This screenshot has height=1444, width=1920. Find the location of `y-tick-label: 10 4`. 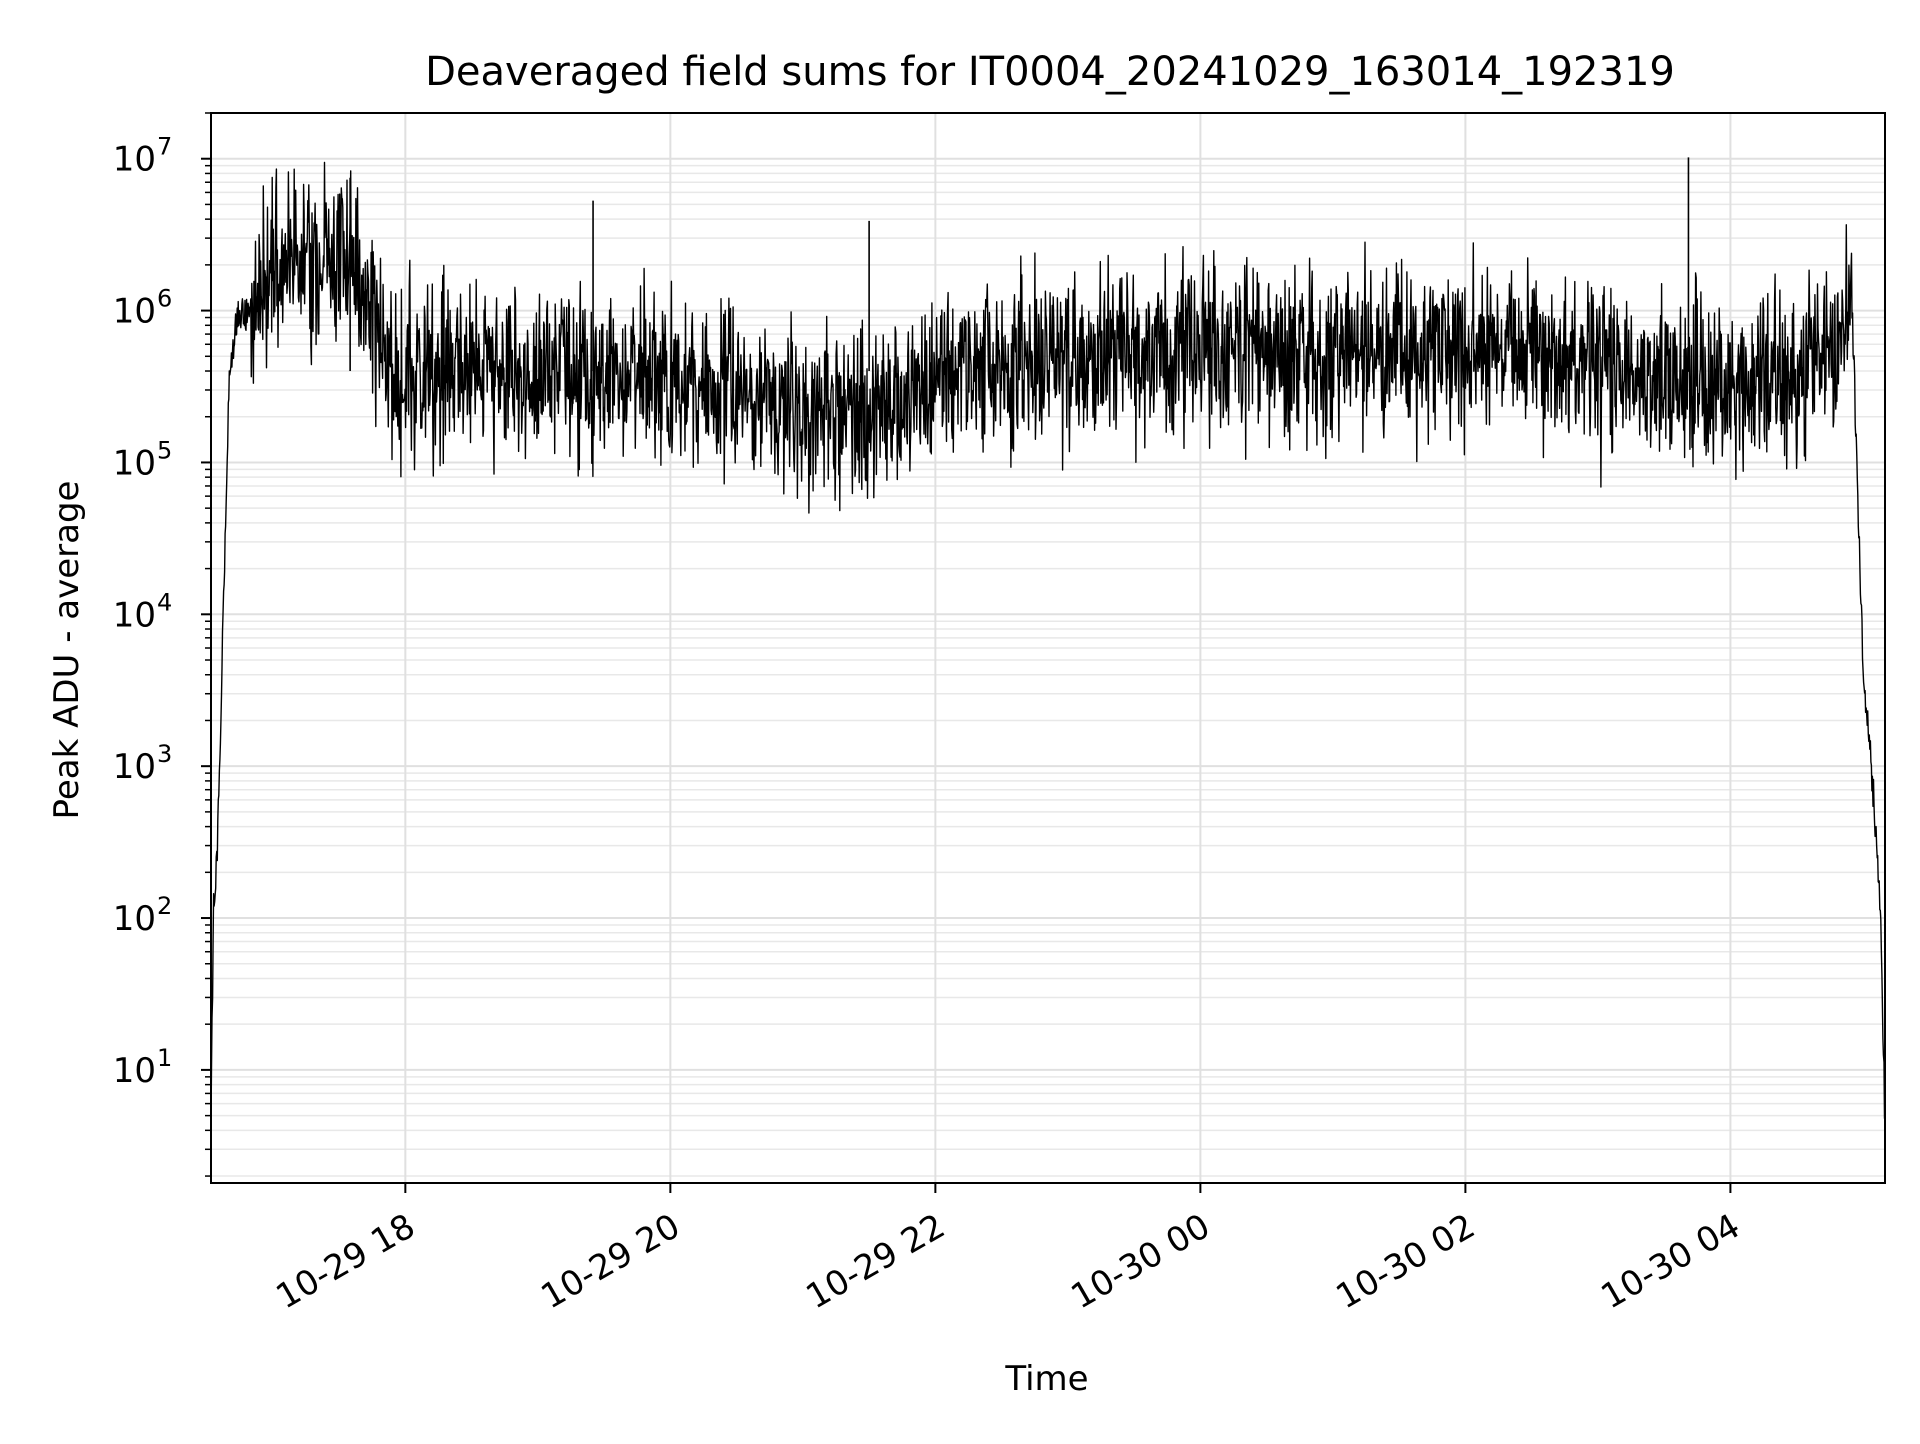

y-tick-label: 10 4 is located at coordinates (143, 611).